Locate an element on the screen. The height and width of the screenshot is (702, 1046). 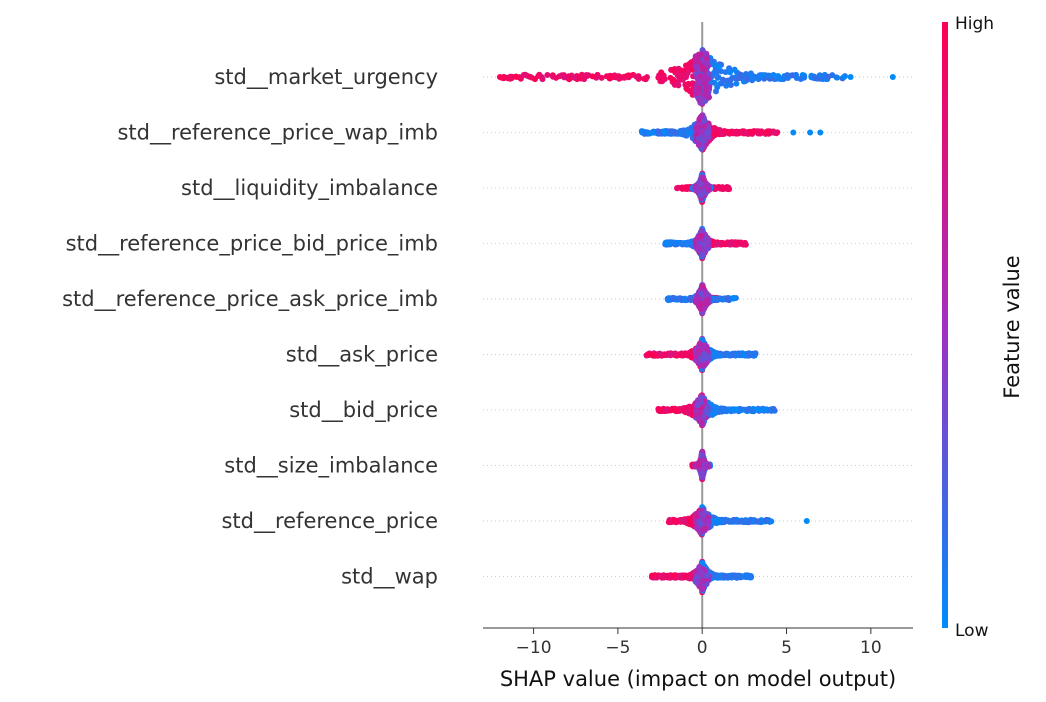
feature-label: std__wap is located at coordinates (389, 577).